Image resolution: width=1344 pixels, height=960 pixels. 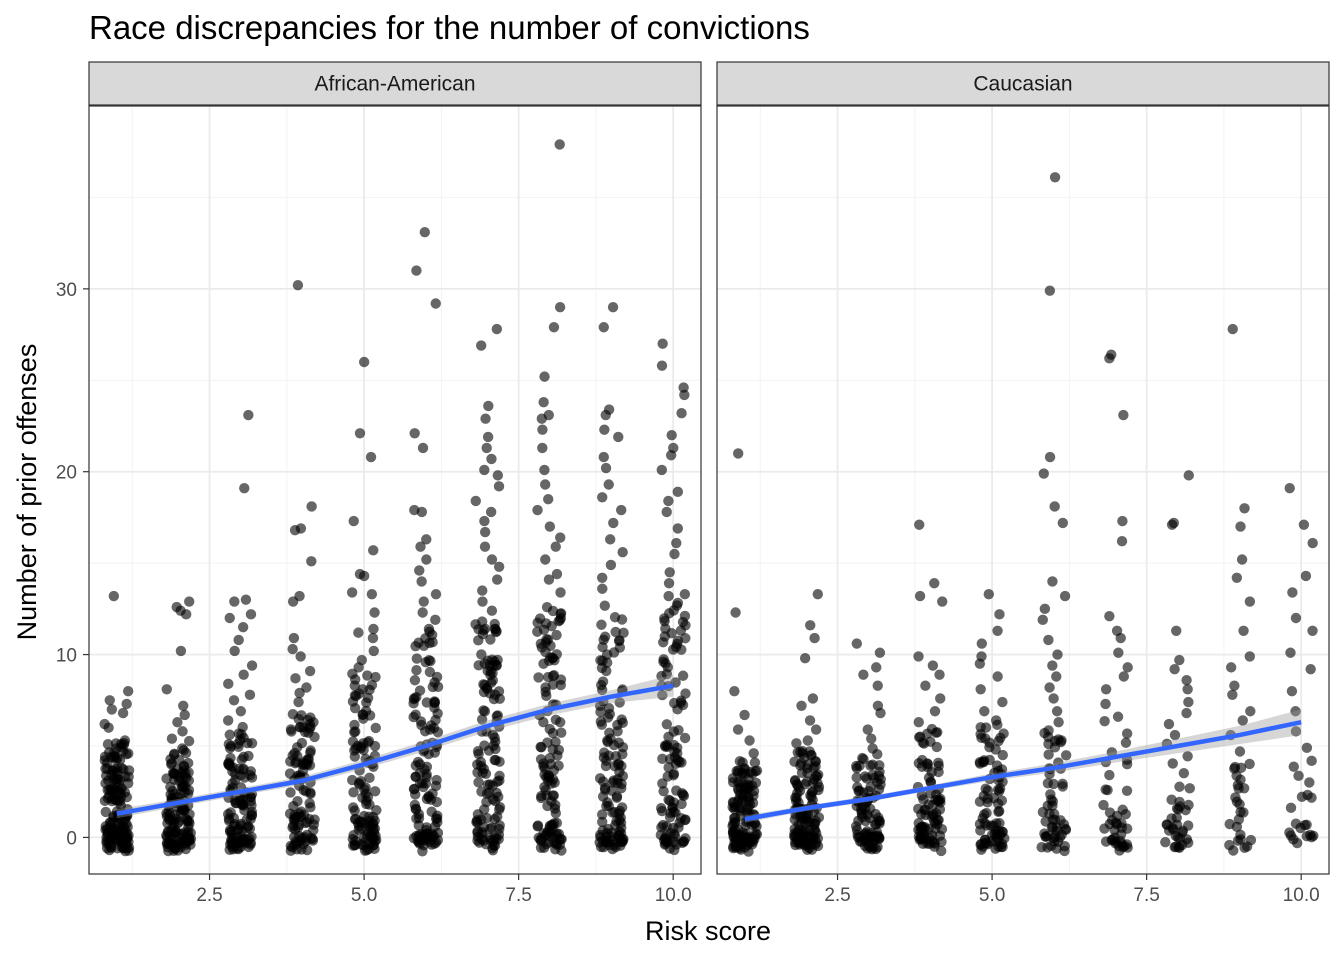 What do you see at coordinates (1022, 84) in the screenshot?
I see `facet-label: Caucasian` at bounding box center [1022, 84].